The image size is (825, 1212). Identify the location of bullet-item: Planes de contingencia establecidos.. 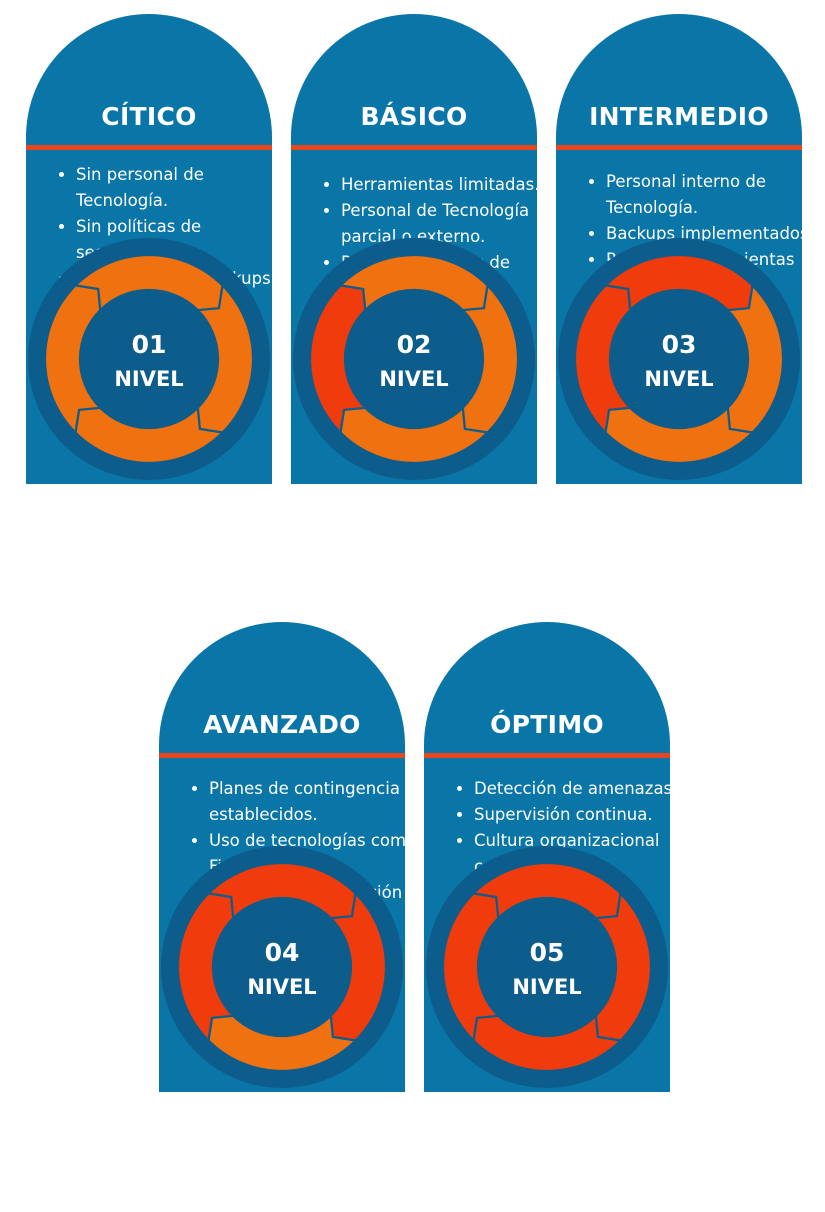
(315, 802).